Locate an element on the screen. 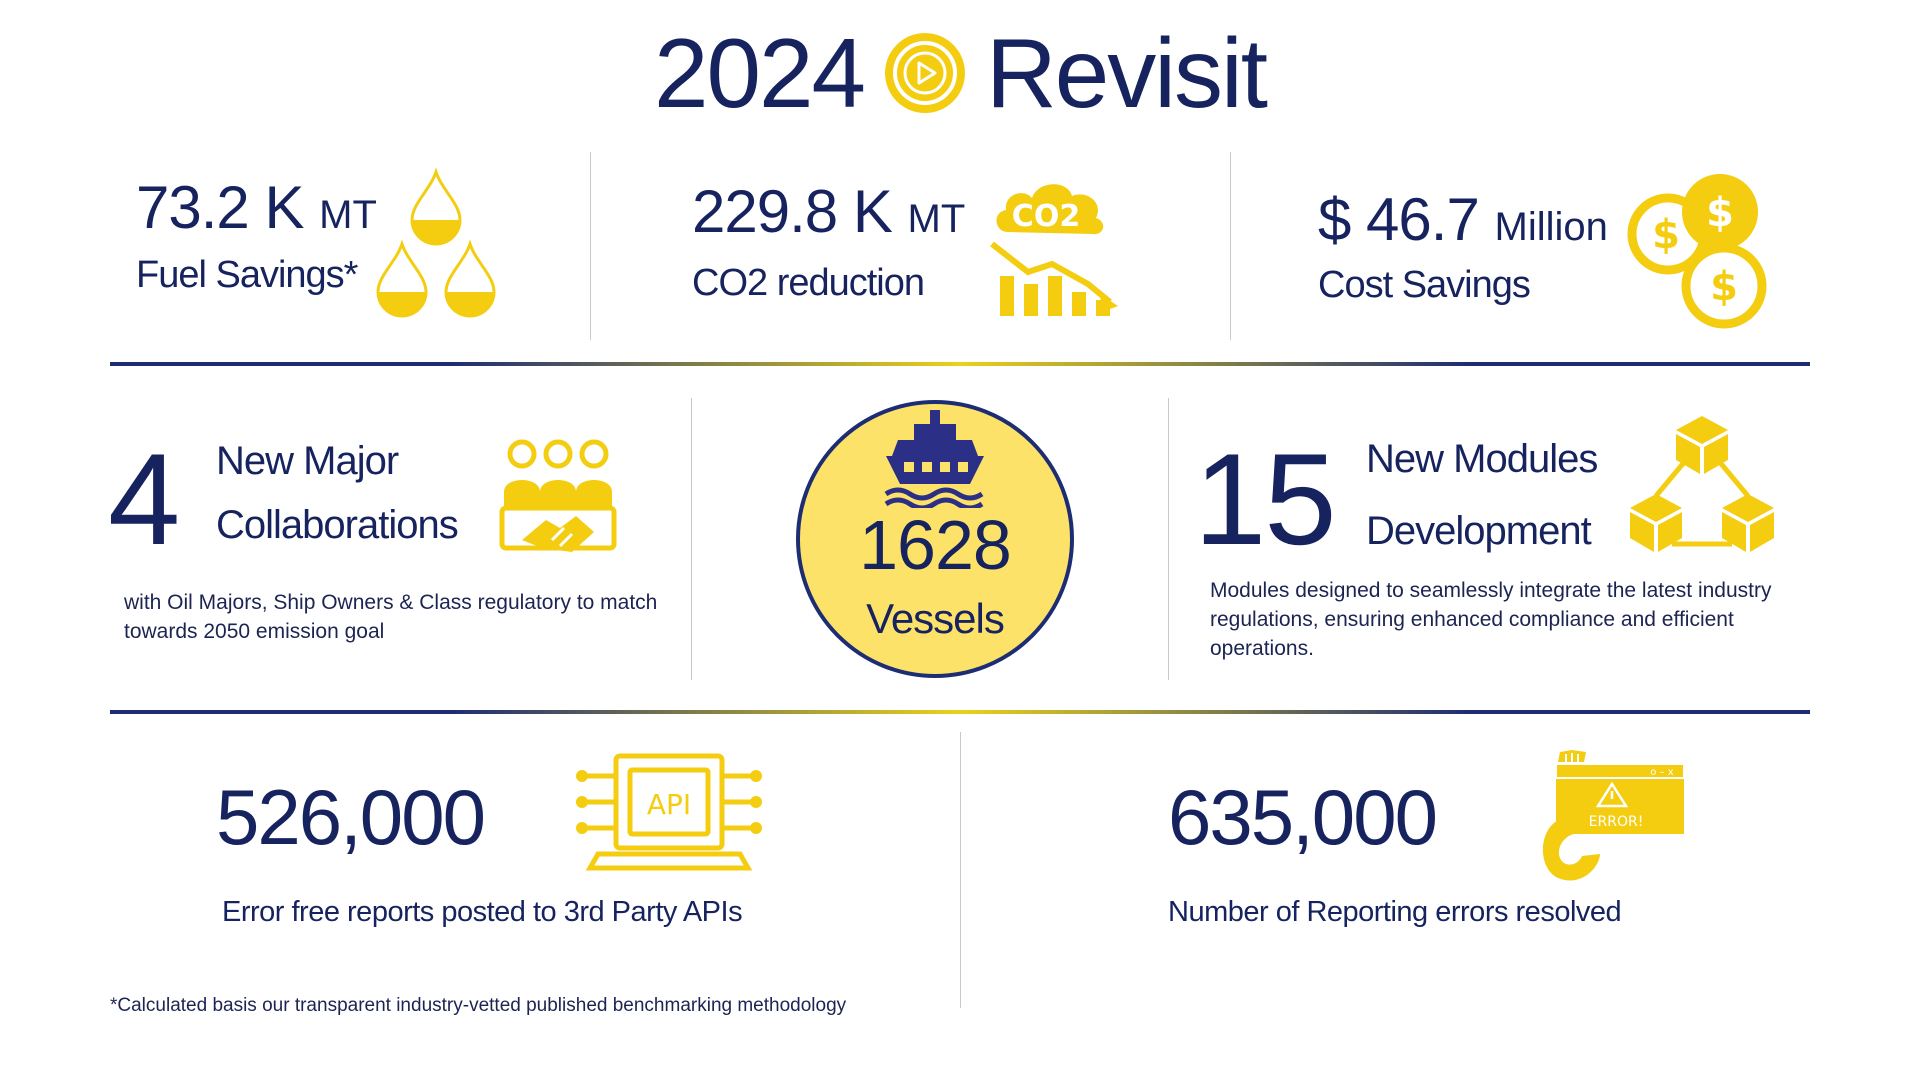 Image resolution: width=1920 pixels, height=1080 pixels. cost-number: $ 46.7 is located at coordinates (1399, 219).